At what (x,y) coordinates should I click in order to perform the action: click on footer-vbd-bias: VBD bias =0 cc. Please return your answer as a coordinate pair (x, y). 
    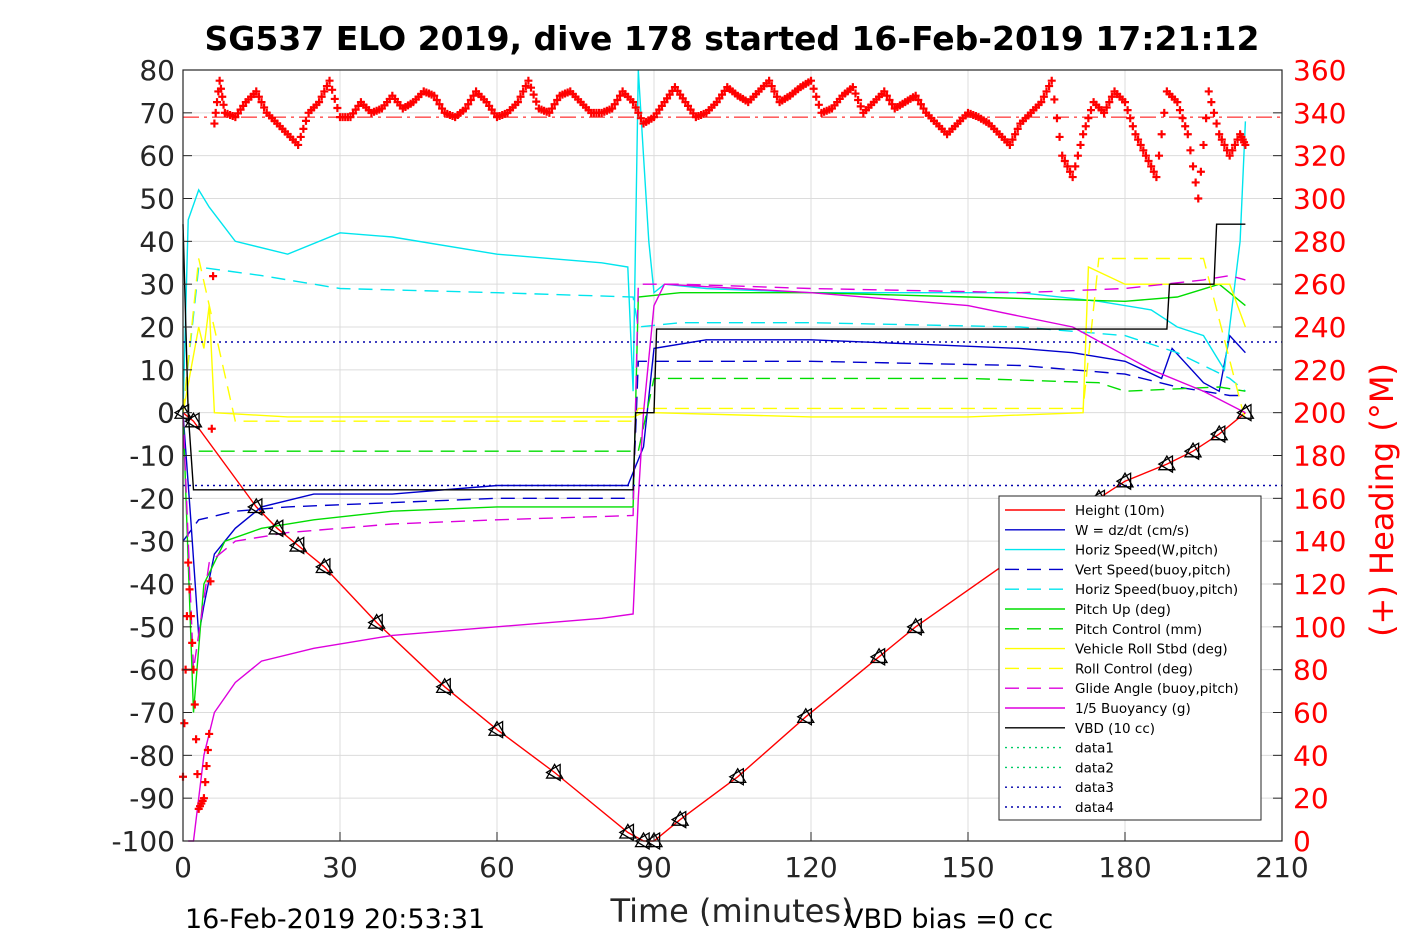
    Looking at the image, I should click on (949, 919).